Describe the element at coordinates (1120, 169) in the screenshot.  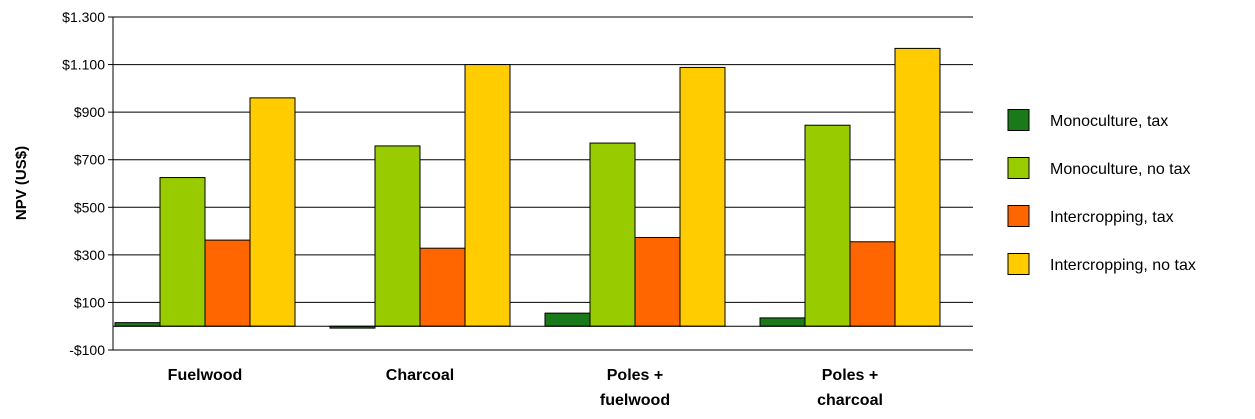
I see `legend-label: Monoculture, no tax` at that location.